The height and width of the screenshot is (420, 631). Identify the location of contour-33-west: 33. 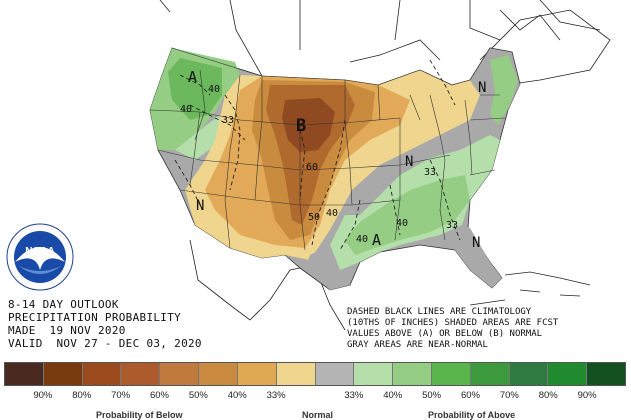
(228, 120).